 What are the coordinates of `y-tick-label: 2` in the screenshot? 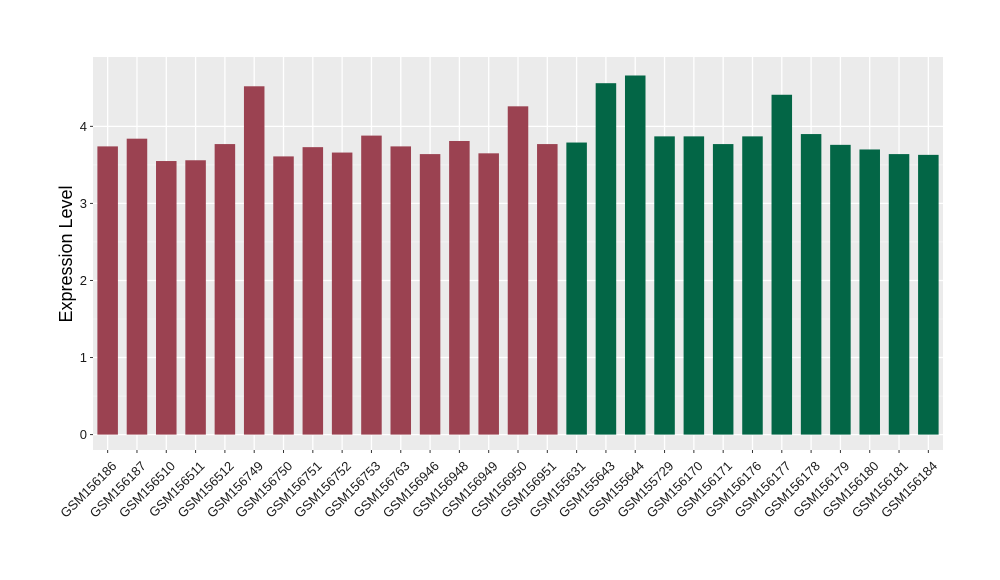 It's located at (83, 280).